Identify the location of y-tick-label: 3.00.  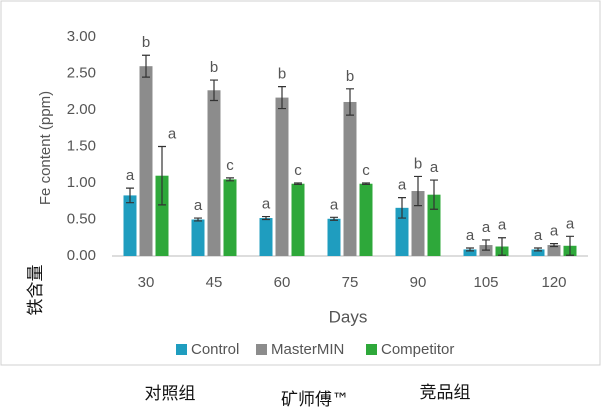
(81, 36).